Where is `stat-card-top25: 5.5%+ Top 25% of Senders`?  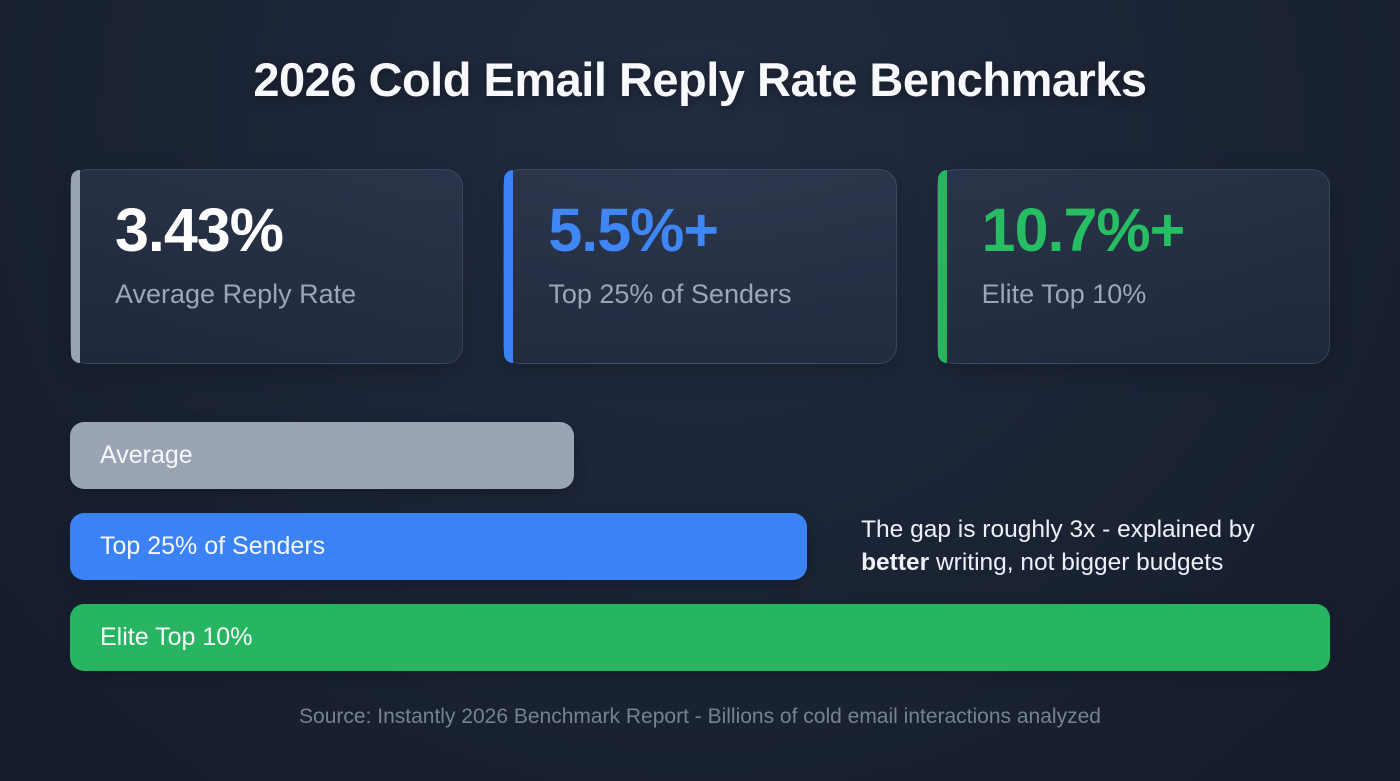 stat-card-top25: 5.5%+ Top 25% of Senders is located at coordinates (700, 266).